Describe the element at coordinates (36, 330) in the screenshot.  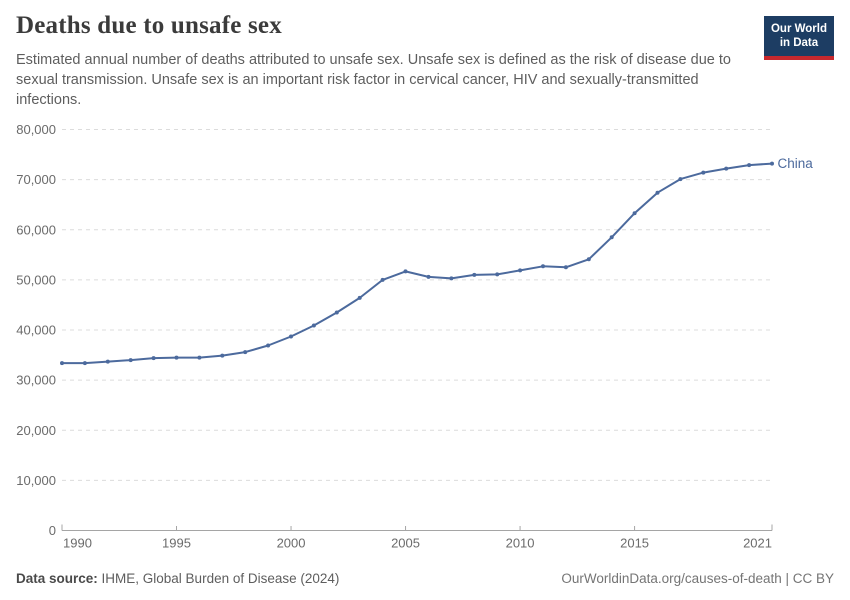
I see `y-tick-label: 40,000` at that location.